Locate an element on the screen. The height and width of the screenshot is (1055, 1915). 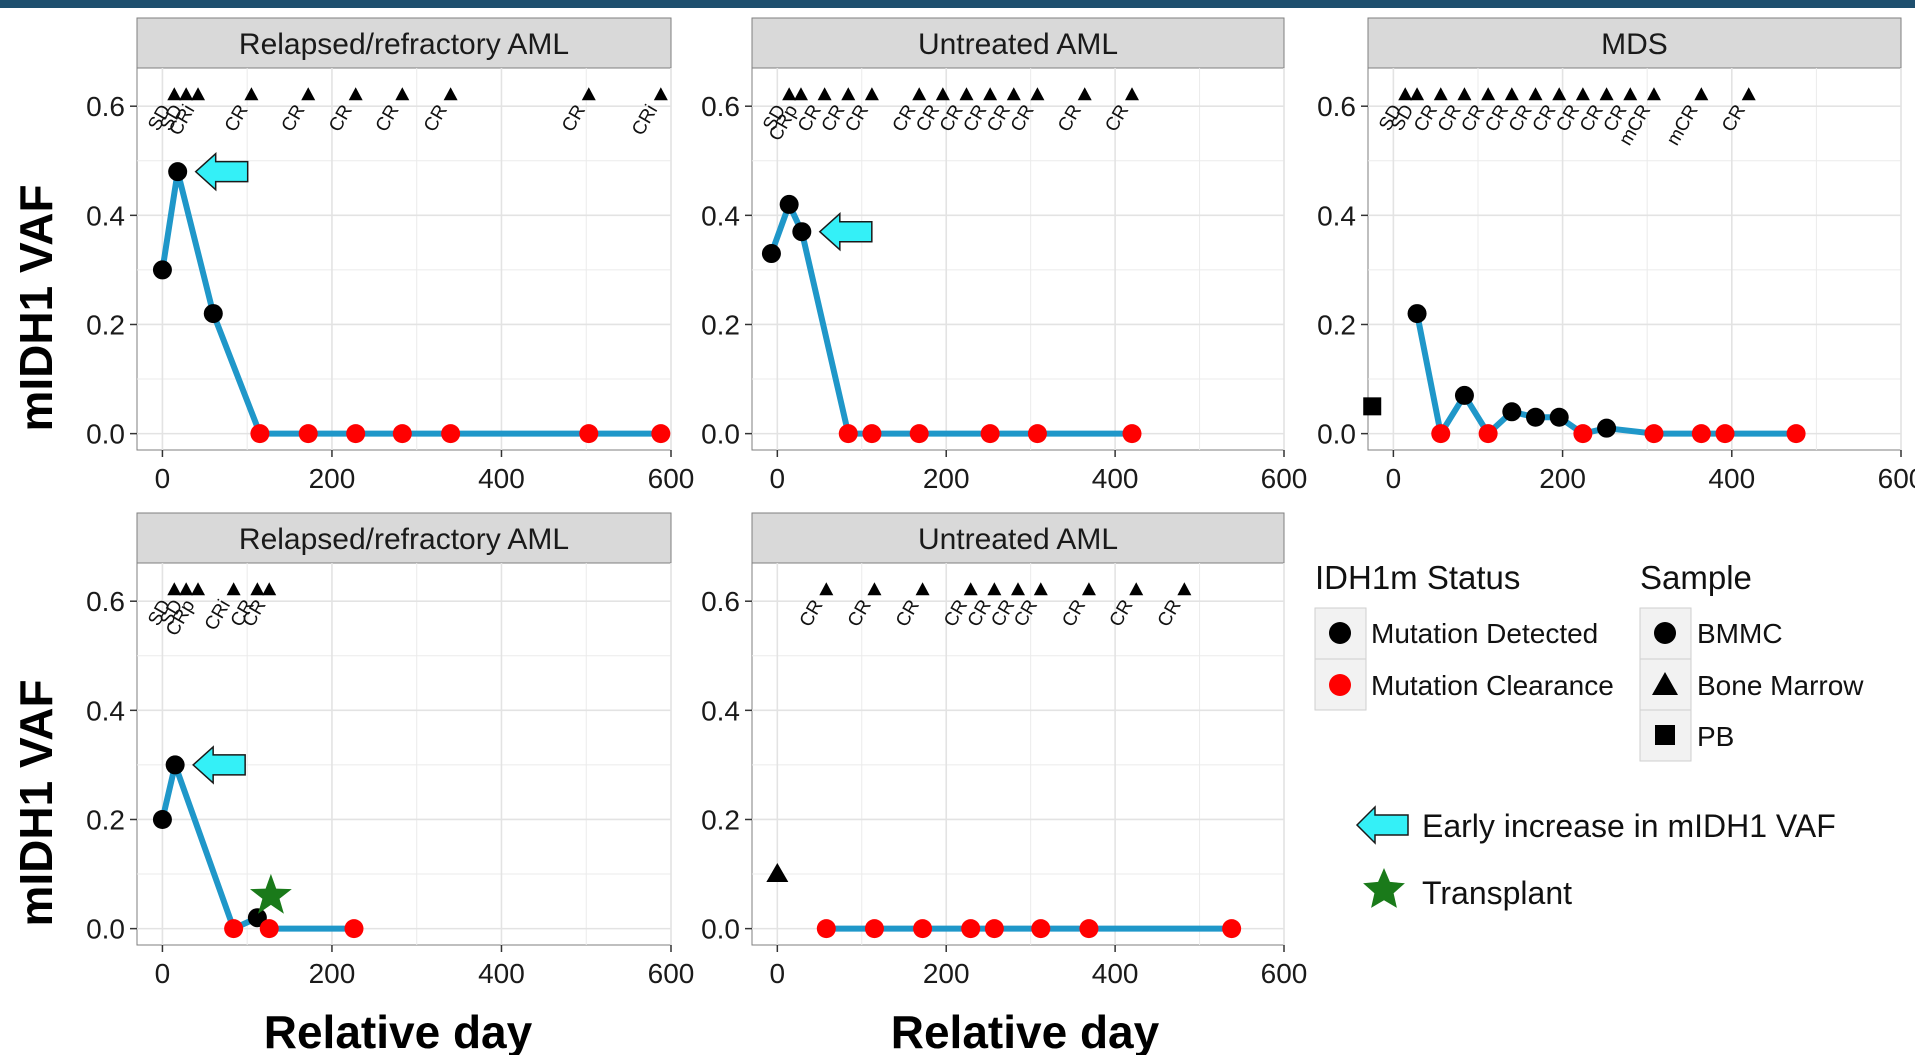
facet-title: Relapsed/refractory AML is located at coordinates (404, 44).